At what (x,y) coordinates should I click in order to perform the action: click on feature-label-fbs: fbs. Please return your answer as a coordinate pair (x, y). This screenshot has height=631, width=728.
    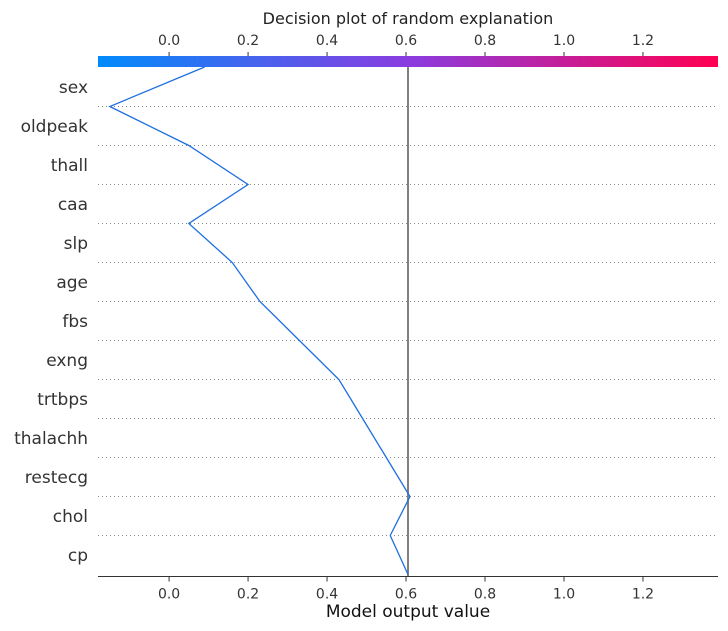
    Looking at the image, I should click on (75, 322).